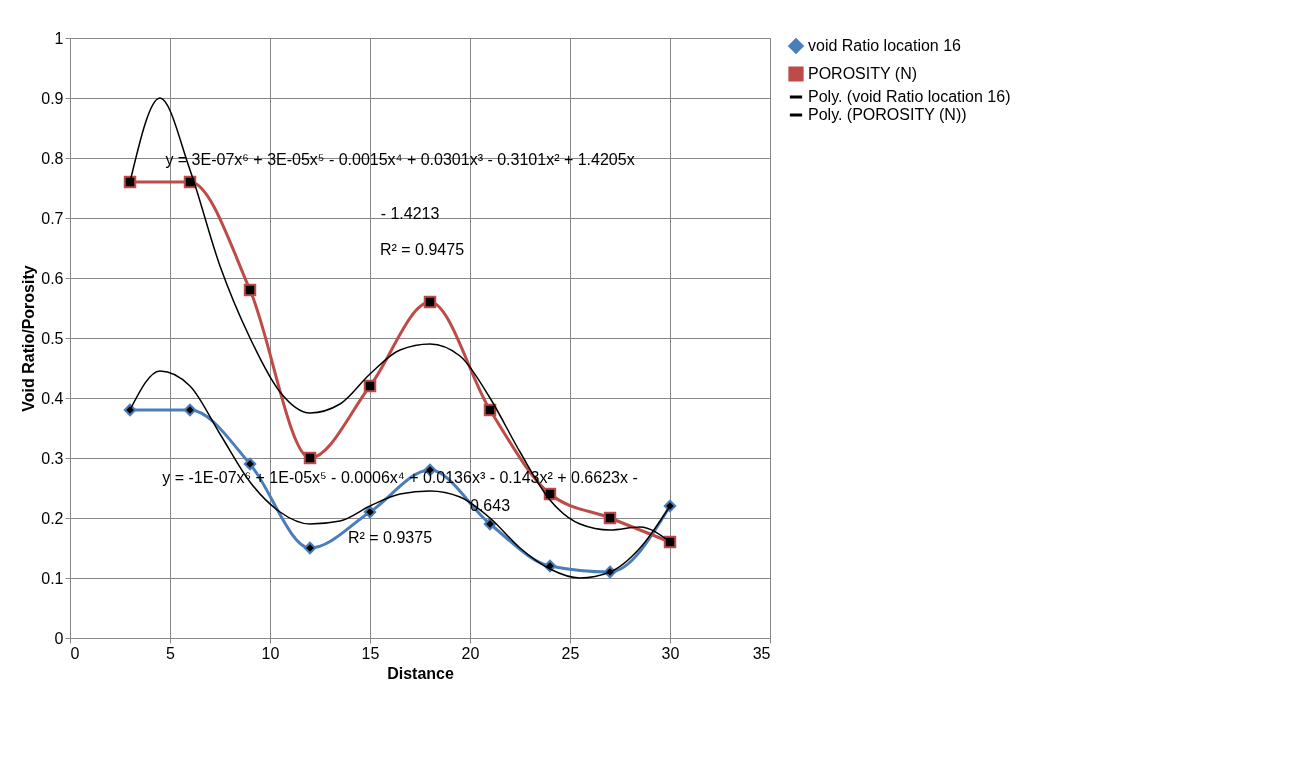 The height and width of the screenshot is (783, 1308). What do you see at coordinates (909, 96) in the screenshot?
I see `legend-label: Poly. (void Ratio location 16)` at bounding box center [909, 96].